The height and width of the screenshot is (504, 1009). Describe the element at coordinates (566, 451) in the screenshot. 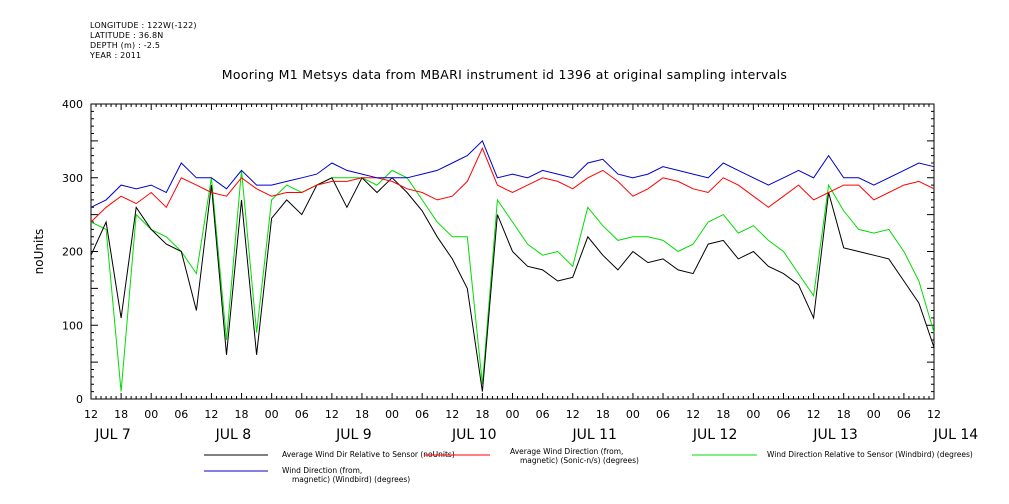

I see `legend-label: Average Wind Direction (from,` at that location.